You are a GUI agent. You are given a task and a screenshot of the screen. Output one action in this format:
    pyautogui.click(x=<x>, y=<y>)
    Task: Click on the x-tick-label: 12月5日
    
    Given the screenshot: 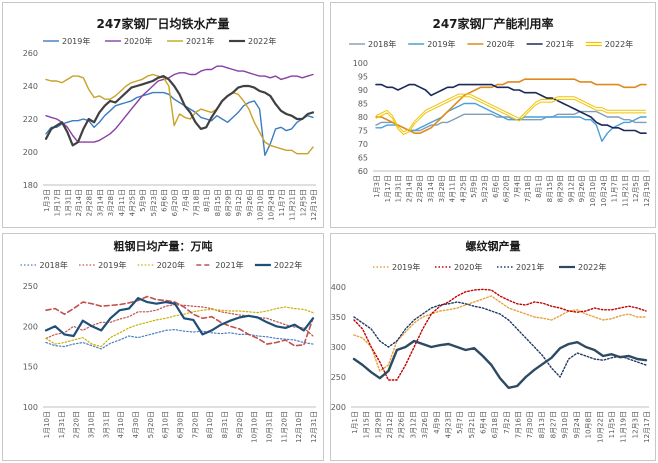 What is the action you would take?
    pyautogui.click(x=636, y=188)
    